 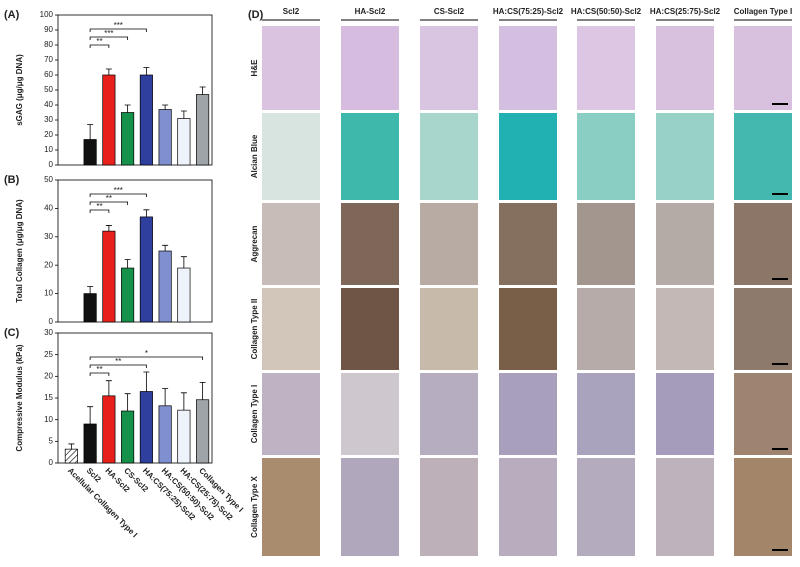 What do you see at coordinates (51, 440) in the screenshot?
I see `y-tick-label: 5` at bounding box center [51, 440].